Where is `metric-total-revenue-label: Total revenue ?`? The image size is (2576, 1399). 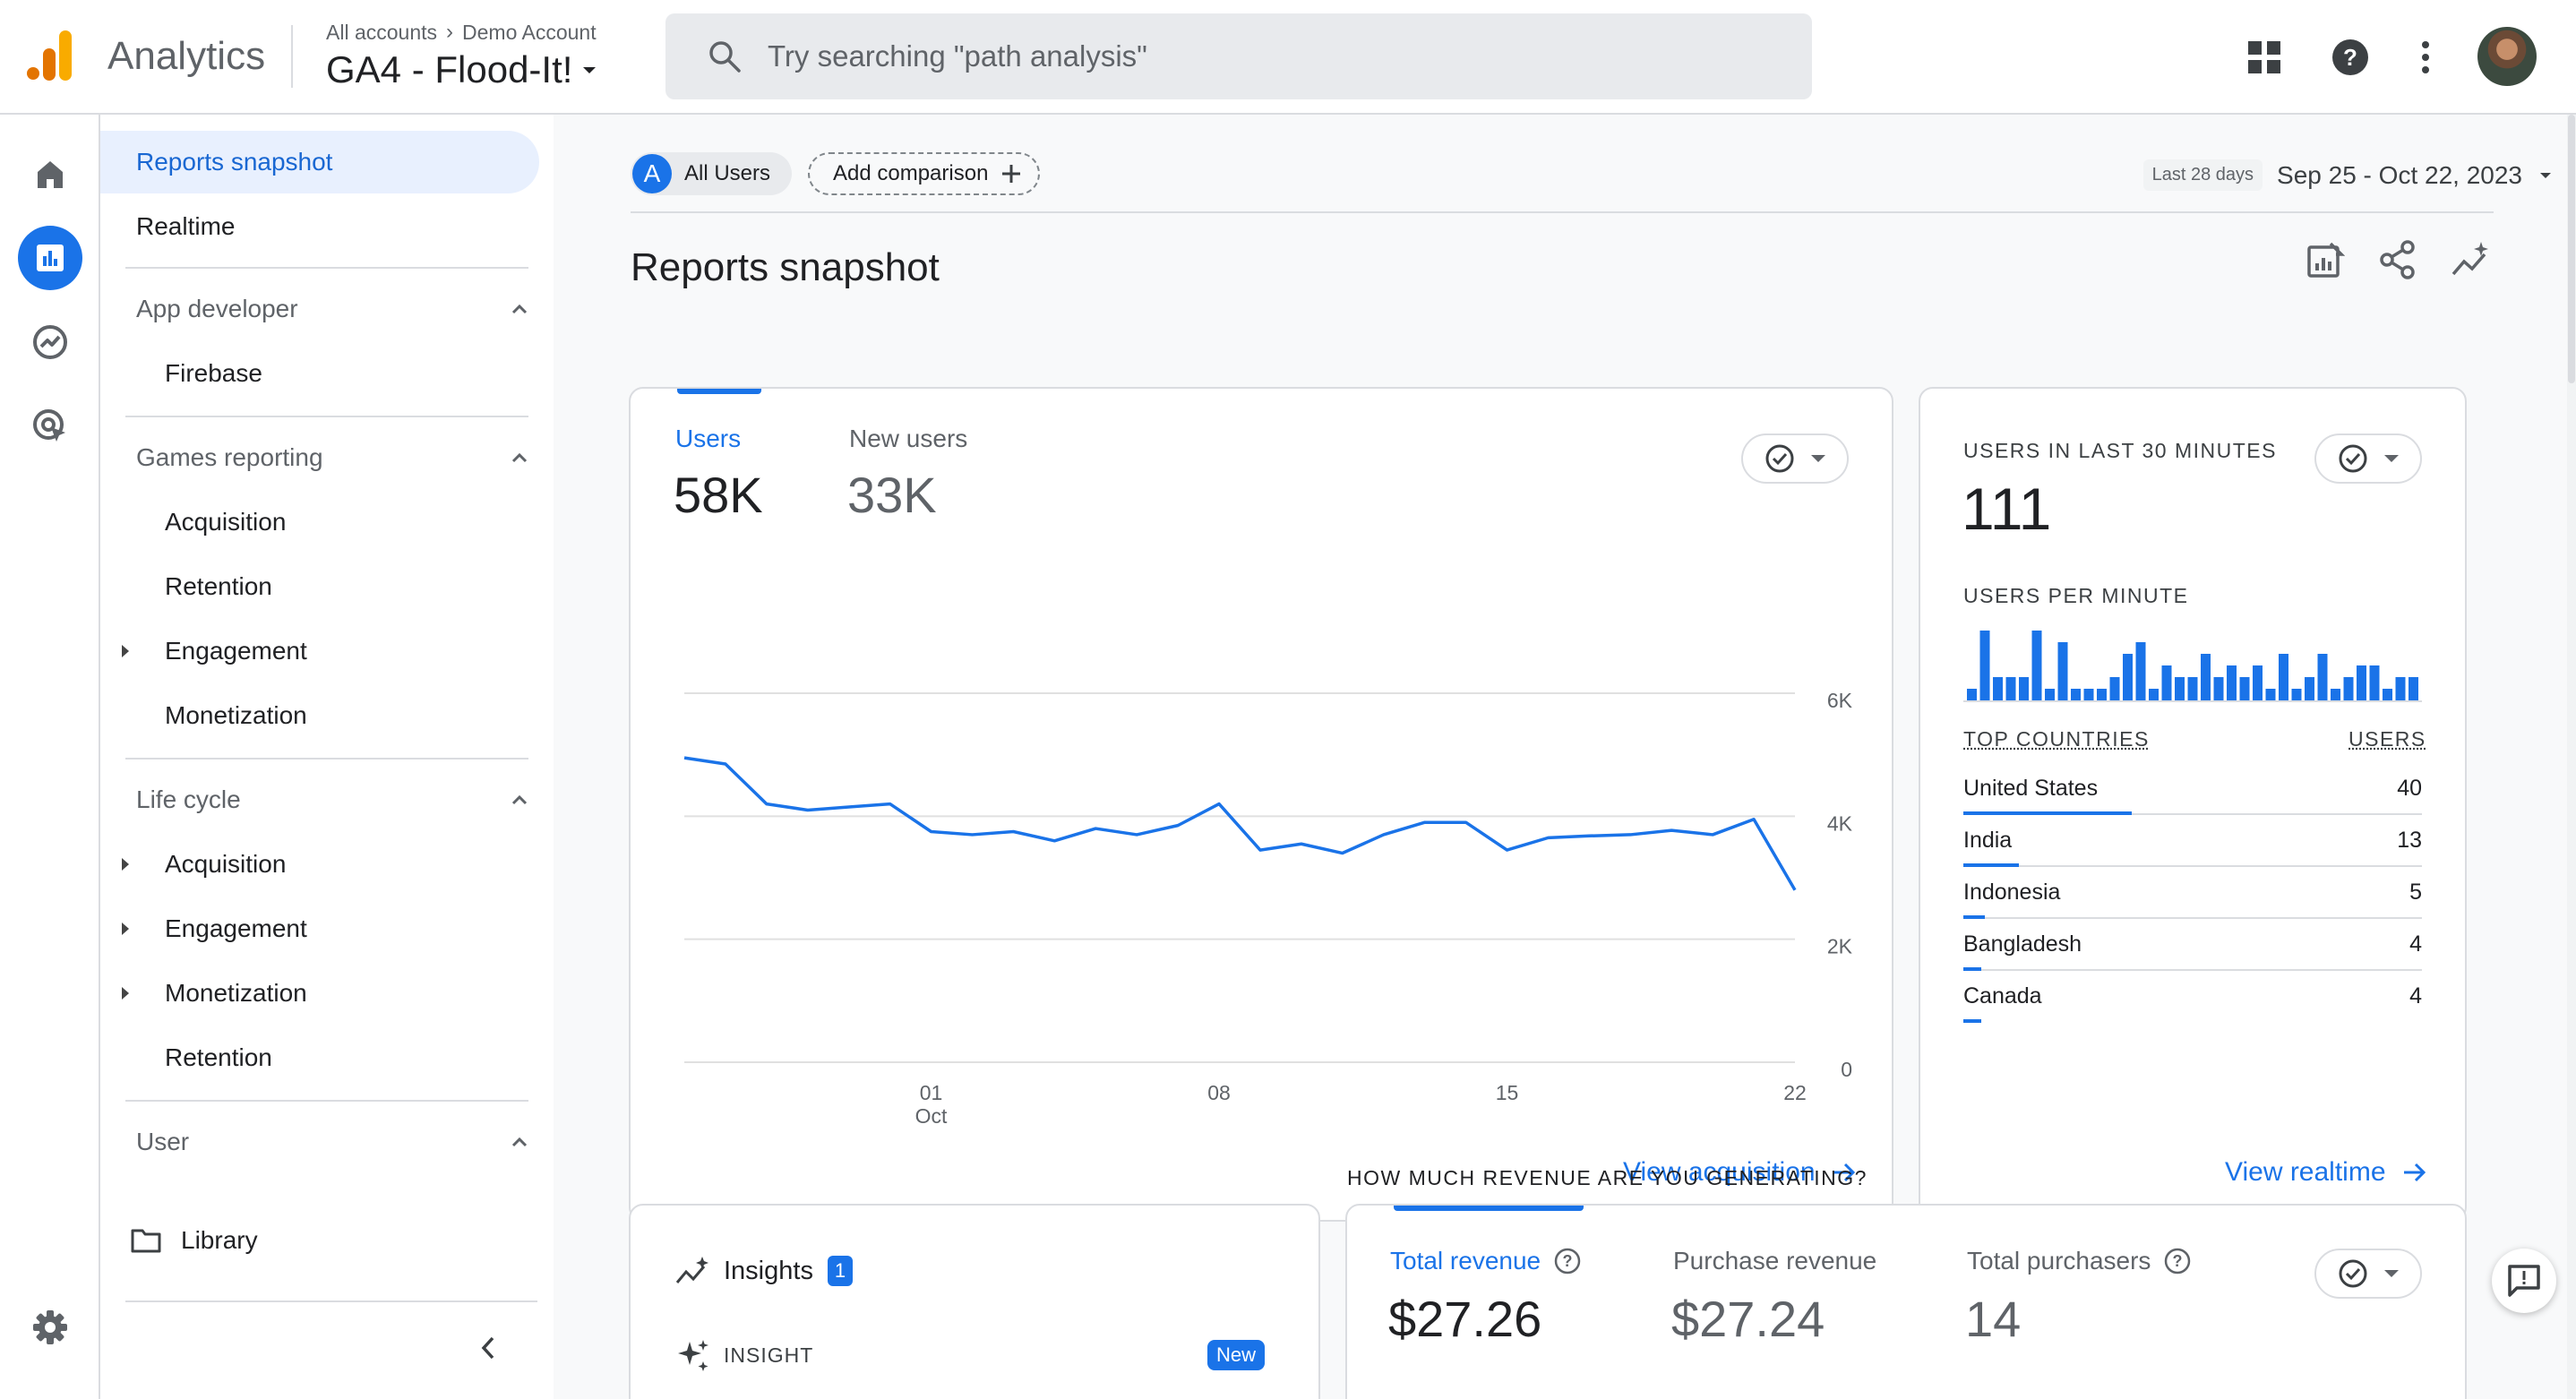 metric-total-revenue-label: Total revenue ? is located at coordinates (1486, 1261).